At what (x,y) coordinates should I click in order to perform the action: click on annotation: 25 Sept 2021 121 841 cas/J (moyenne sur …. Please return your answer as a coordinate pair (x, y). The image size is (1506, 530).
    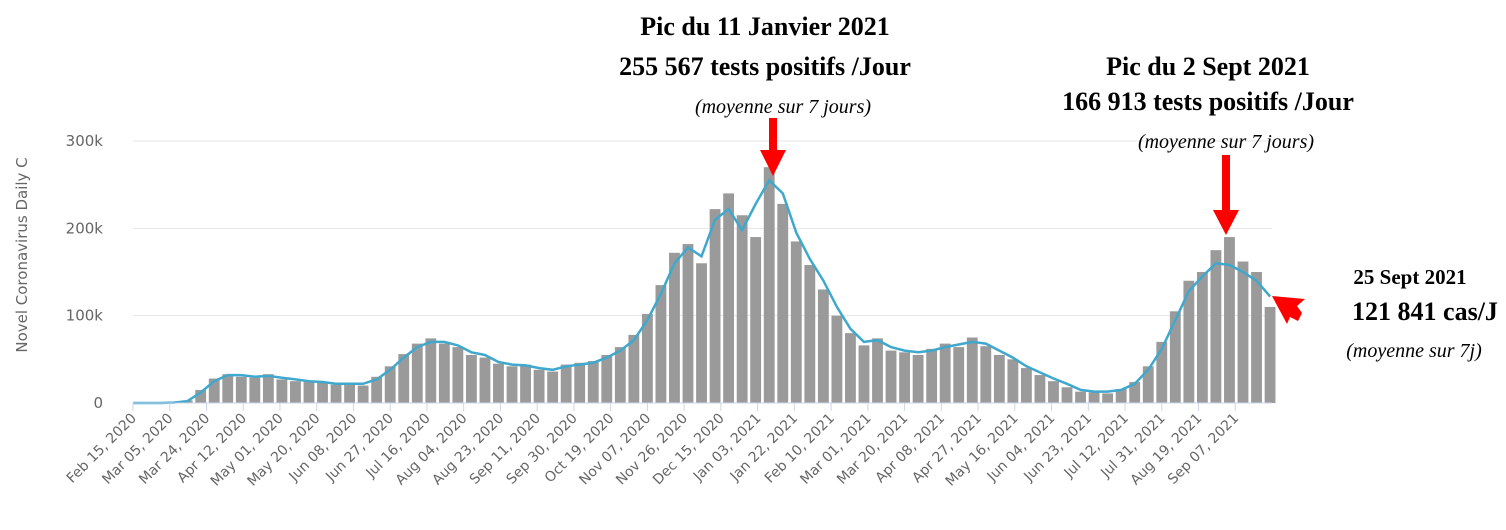
    Looking at the image, I should click on (1422, 313).